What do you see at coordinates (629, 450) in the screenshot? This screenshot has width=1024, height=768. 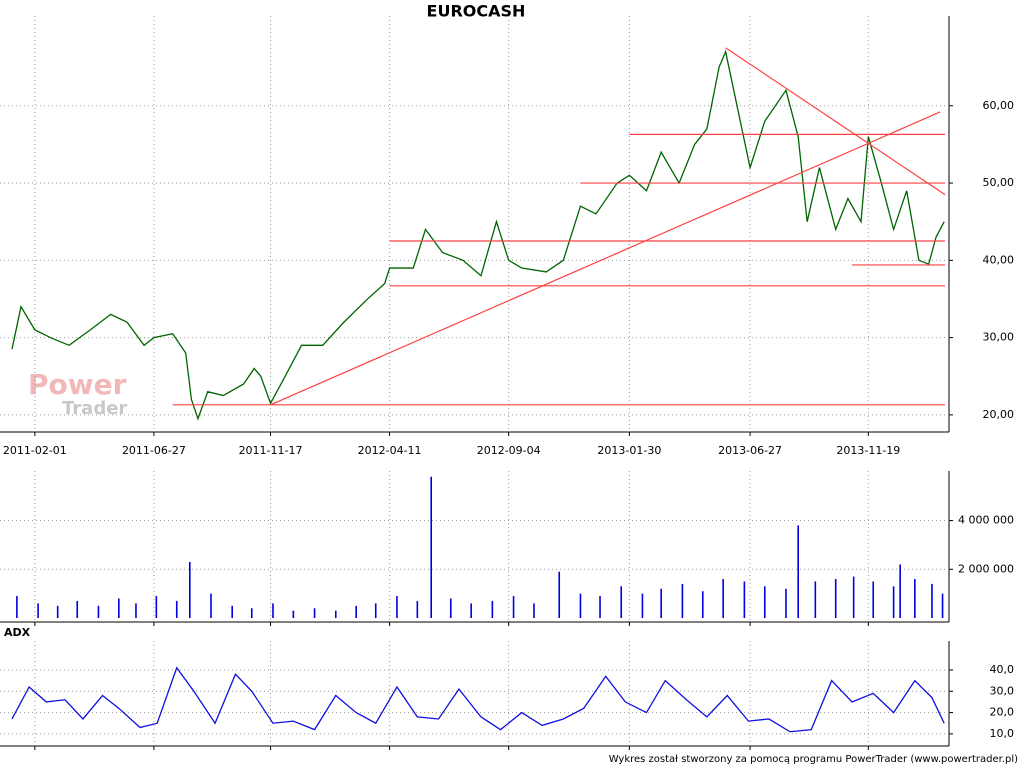 I see `x-tick-label: 2013-01-30` at bounding box center [629, 450].